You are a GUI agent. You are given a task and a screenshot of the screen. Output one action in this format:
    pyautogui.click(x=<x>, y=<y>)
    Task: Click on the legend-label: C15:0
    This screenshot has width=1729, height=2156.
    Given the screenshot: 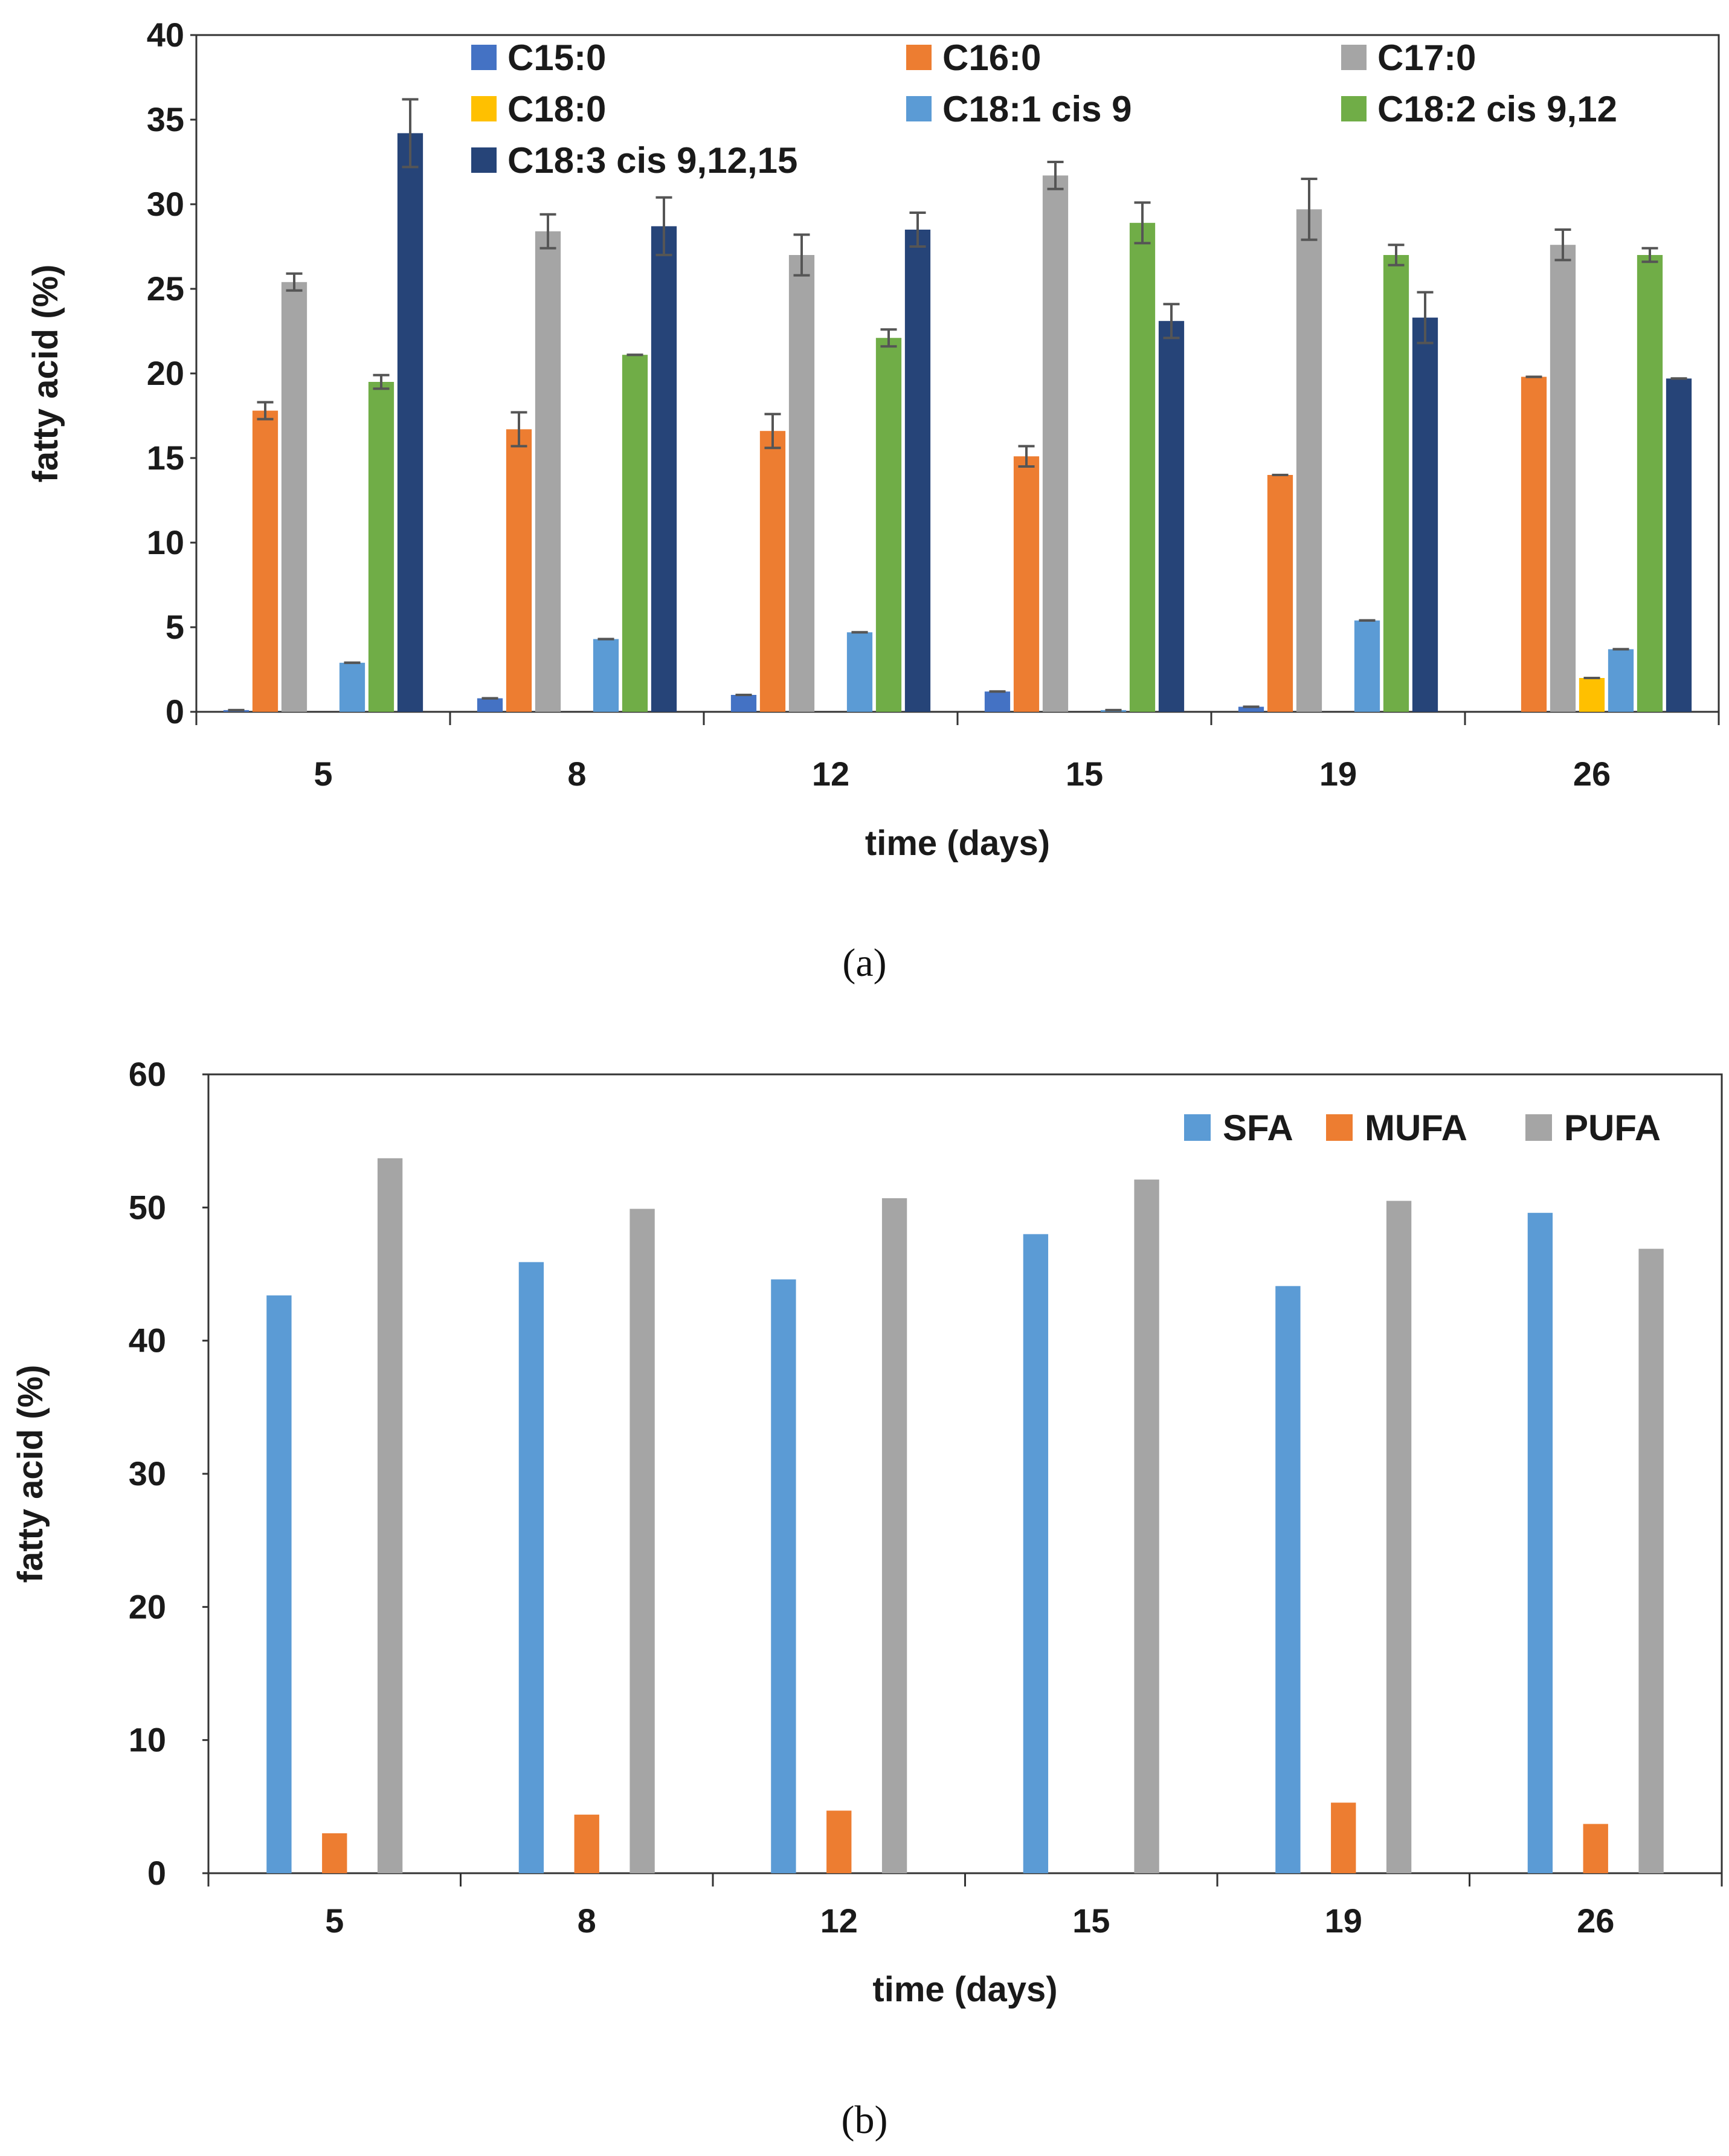 What is the action you would take?
    pyautogui.click(x=556, y=58)
    